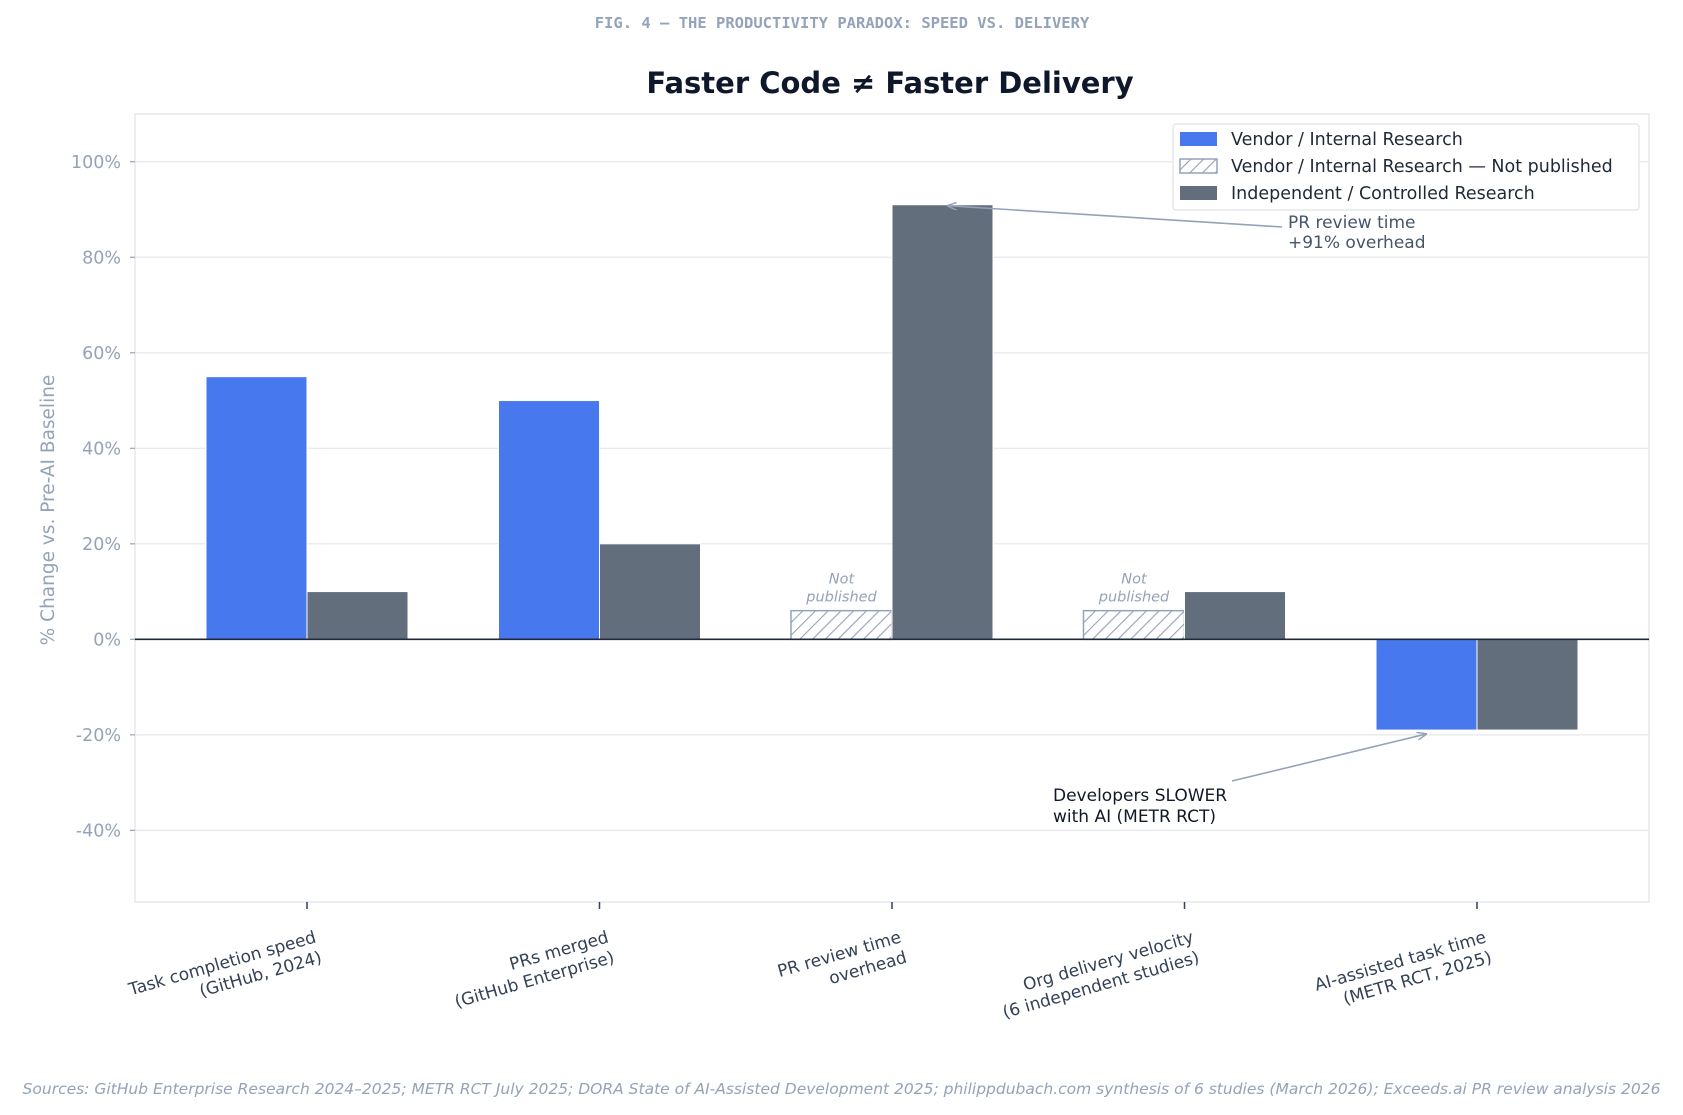 The height and width of the screenshot is (1115, 1683). Describe the element at coordinates (101, 545) in the screenshot. I see `y-tick-label: 20%` at that location.